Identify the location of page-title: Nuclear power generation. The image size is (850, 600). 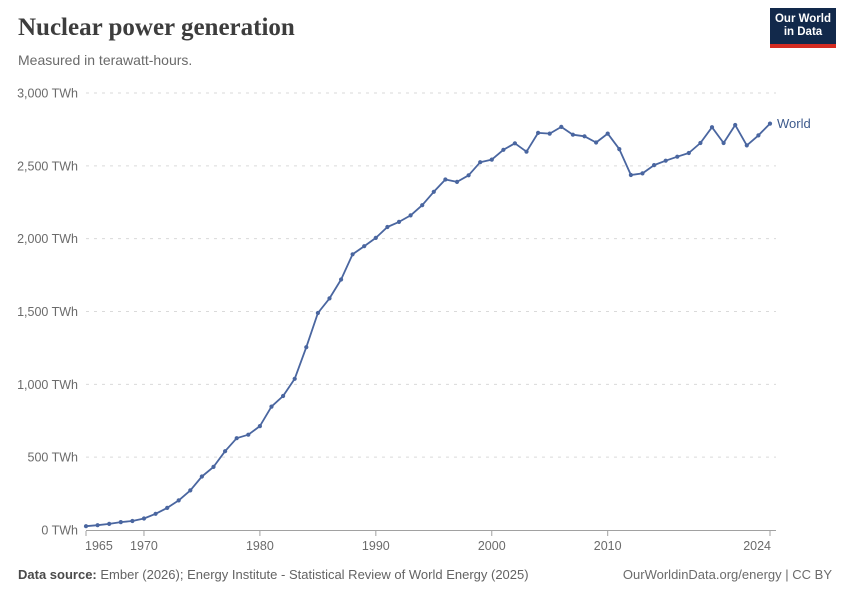
(156, 27).